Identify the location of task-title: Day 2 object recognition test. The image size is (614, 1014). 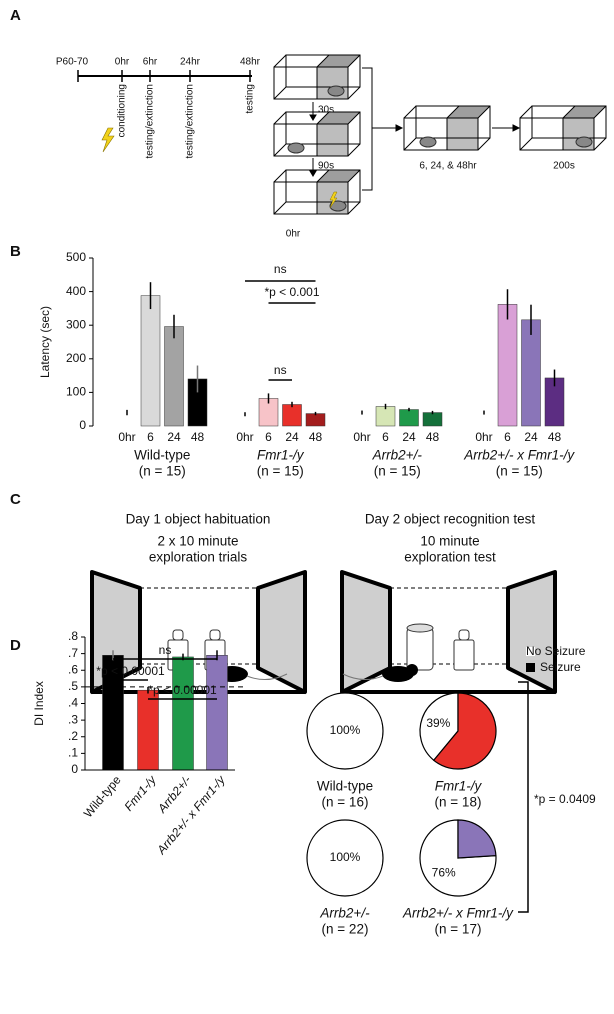
(450, 519).